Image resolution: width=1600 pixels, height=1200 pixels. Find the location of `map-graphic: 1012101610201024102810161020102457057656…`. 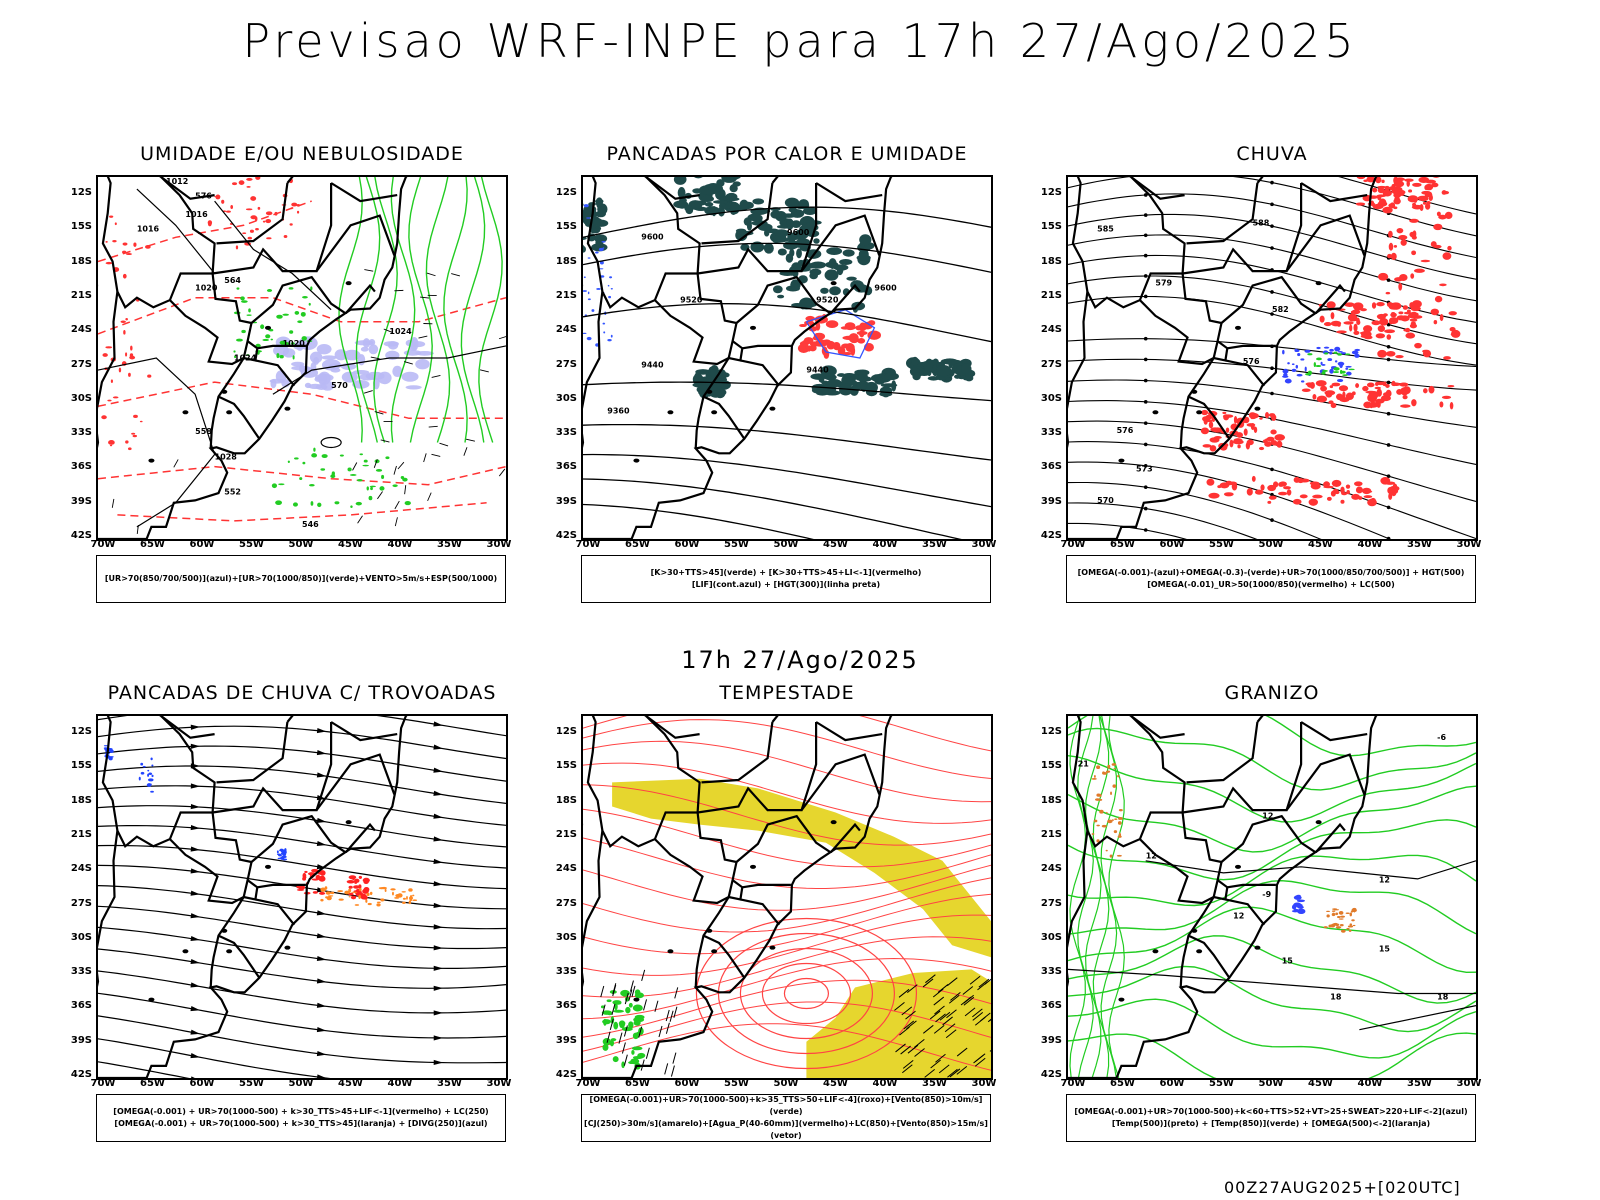

map-graphic: 1012101610201024102810161020102457057656… is located at coordinates (302, 358).